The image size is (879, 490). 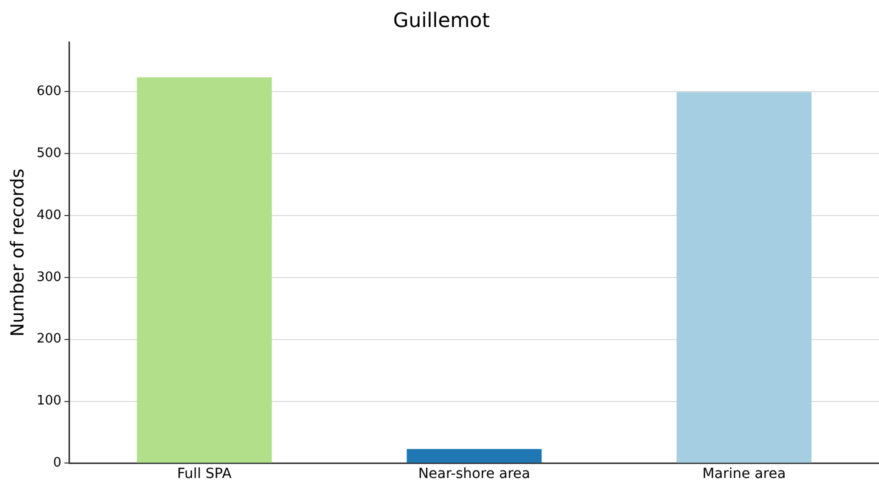 I want to click on x-tick-label: Marine area, so click(x=744, y=474).